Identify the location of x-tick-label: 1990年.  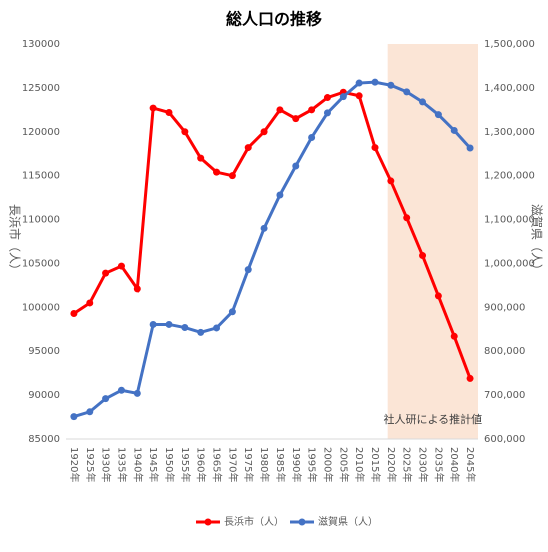
(296, 464).